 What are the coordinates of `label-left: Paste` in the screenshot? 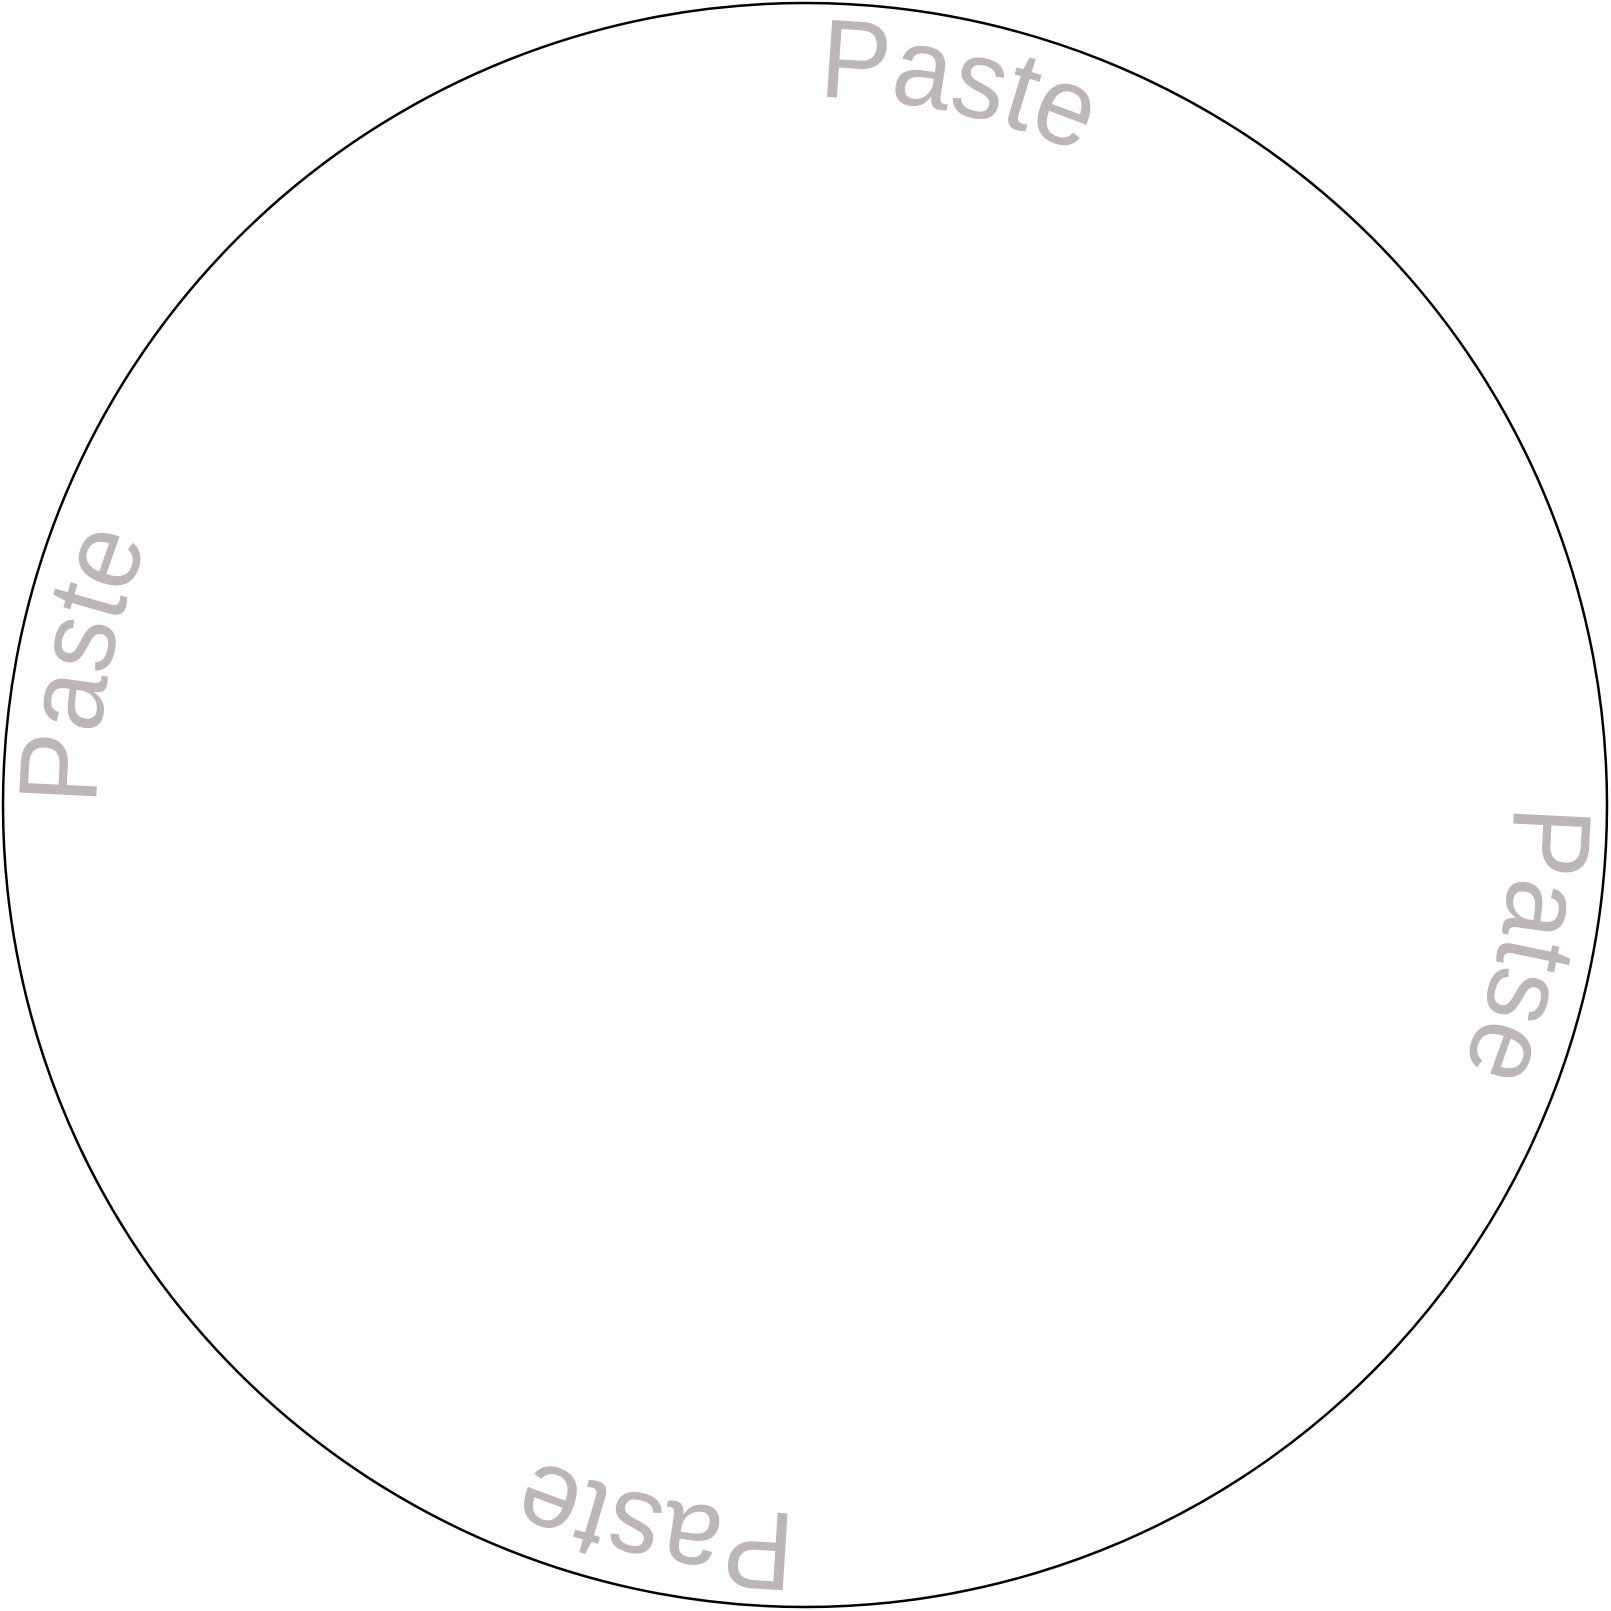 It's located at (85, 657).